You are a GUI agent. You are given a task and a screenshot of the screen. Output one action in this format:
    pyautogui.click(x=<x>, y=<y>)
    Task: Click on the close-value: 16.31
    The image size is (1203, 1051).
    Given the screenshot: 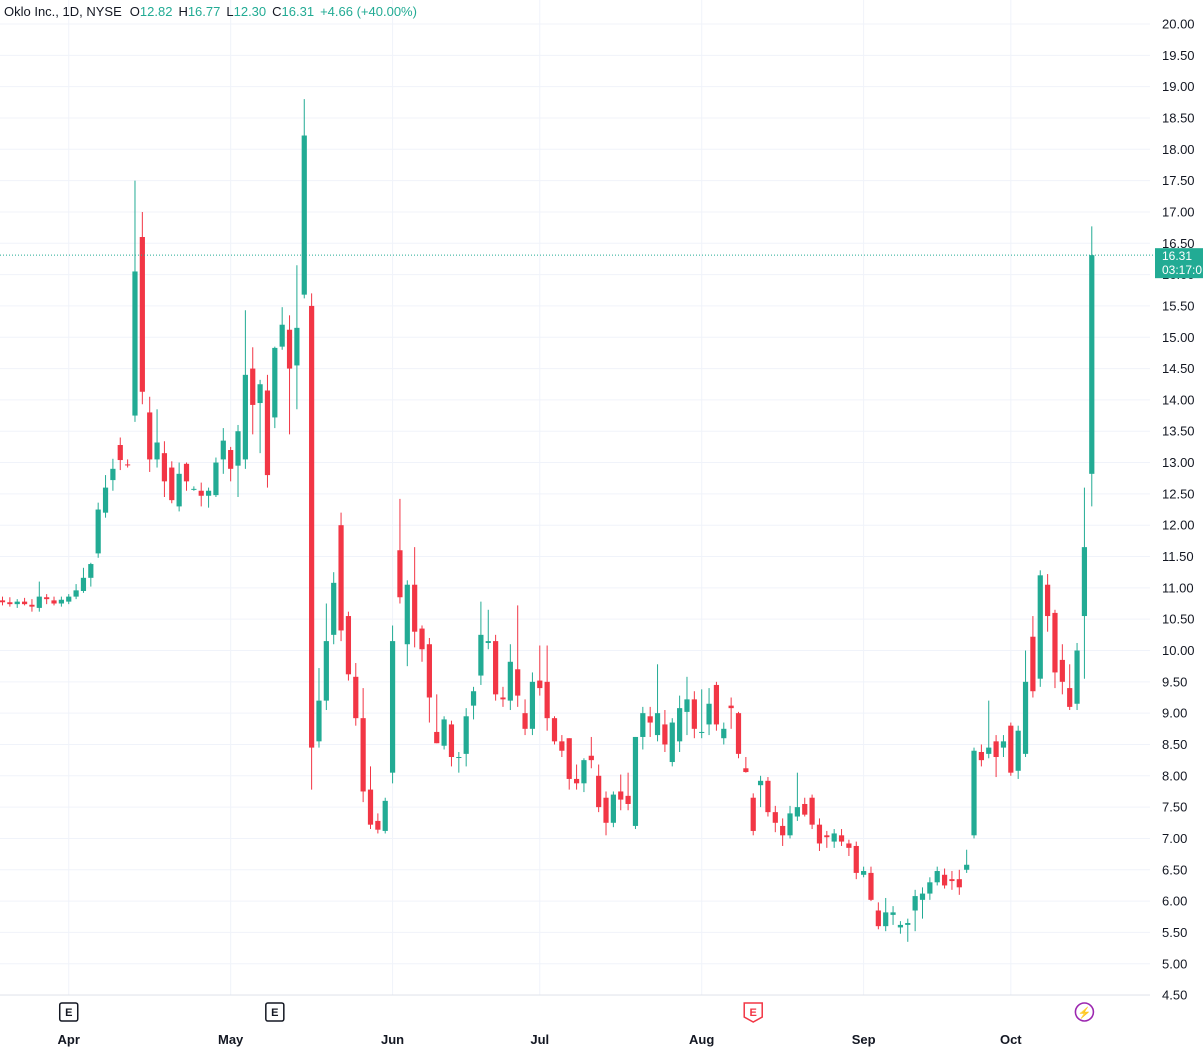 What is the action you would take?
    pyautogui.click(x=298, y=11)
    